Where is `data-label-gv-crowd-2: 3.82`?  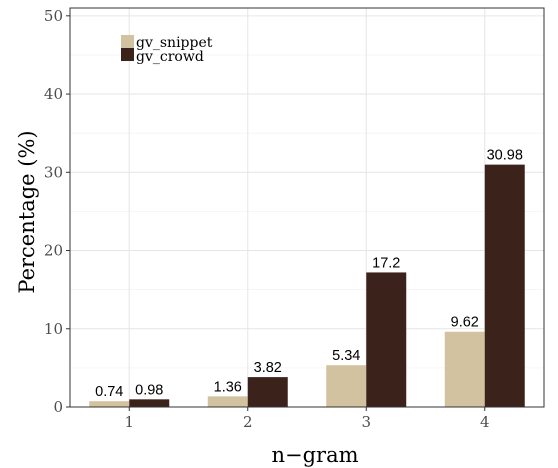 data-label-gv-crowd-2: 3.82 is located at coordinates (268, 368).